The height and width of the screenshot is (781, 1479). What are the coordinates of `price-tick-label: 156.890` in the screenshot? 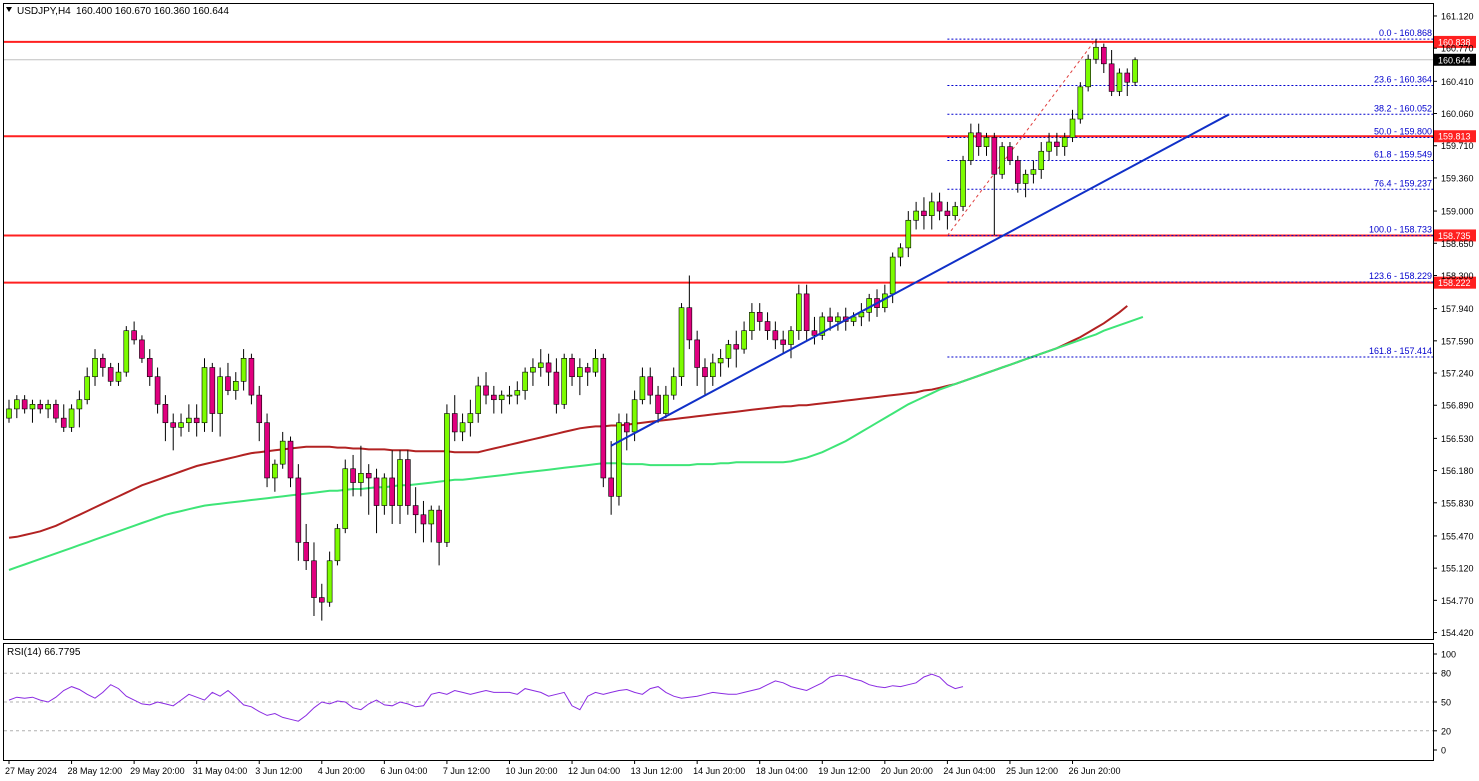 It's located at (1457, 406).